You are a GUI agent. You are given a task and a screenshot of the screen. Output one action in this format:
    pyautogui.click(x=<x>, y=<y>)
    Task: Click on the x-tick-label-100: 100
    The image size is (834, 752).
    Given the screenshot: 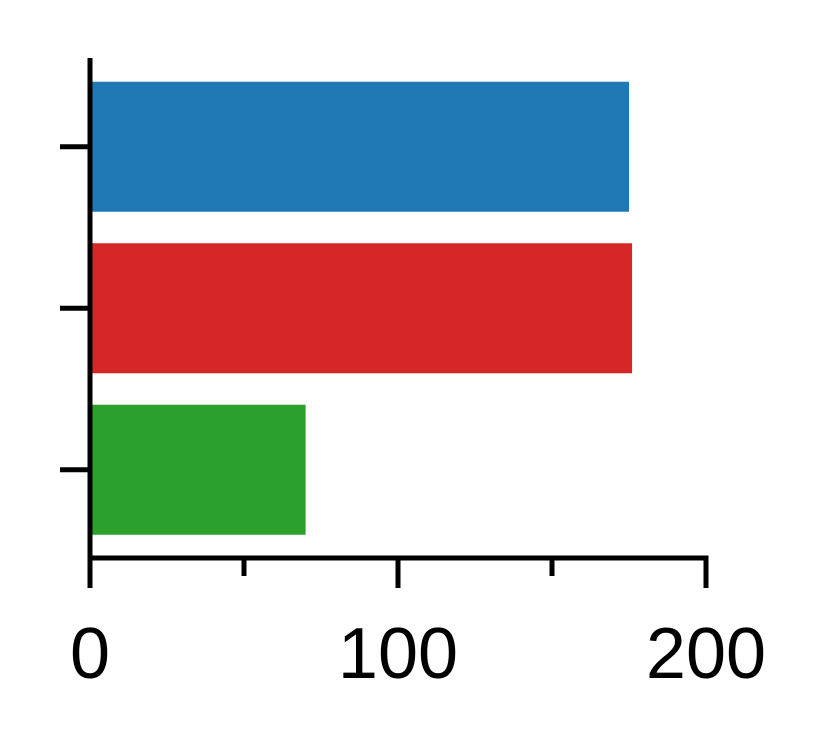 What is the action you would take?
    pyautogui.click(x=398, y=654)
    